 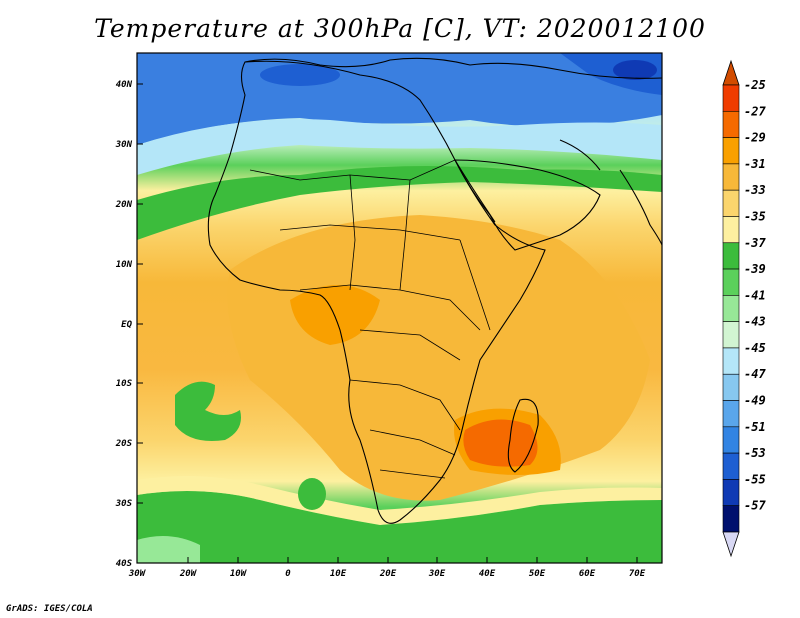 I want to click on lon-tick: 0, so click(x=288, y=568).